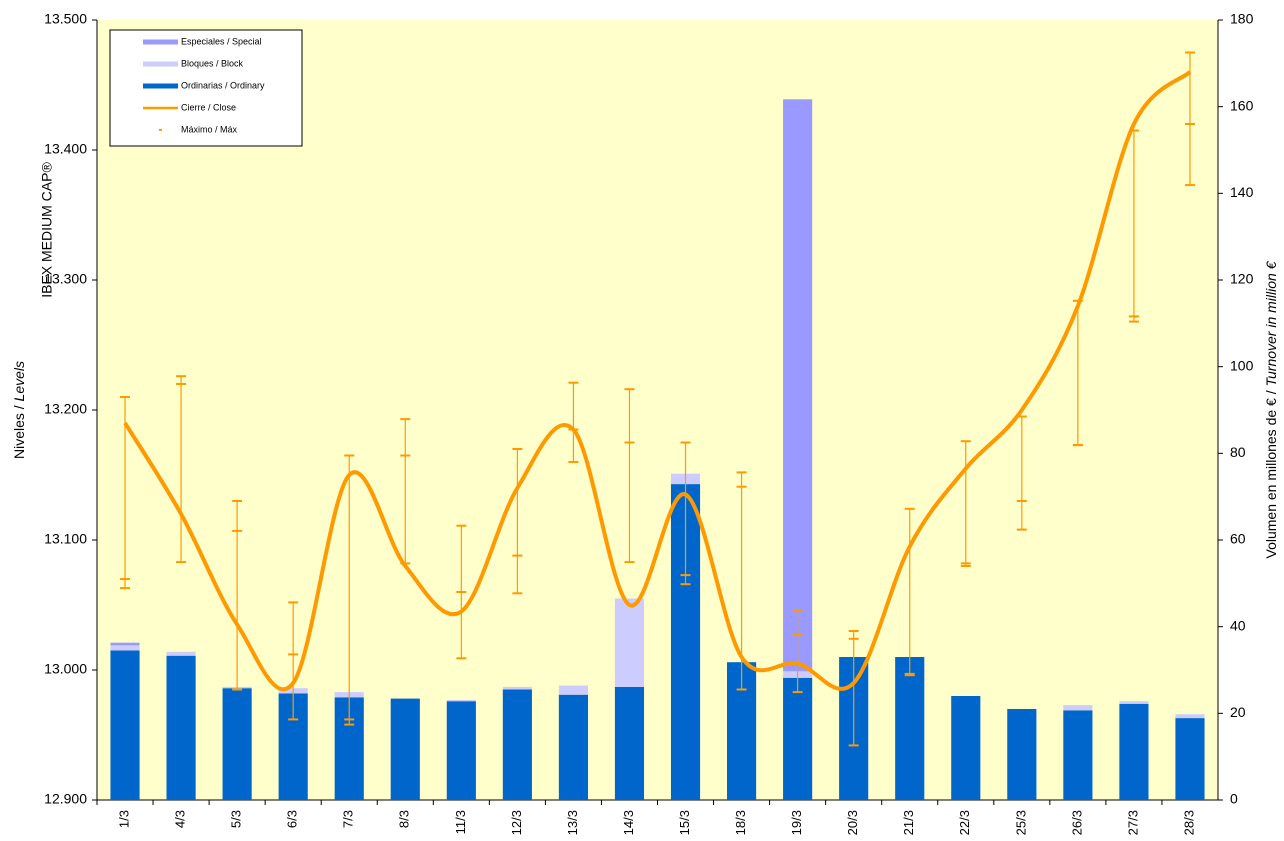  I want to click on y2-tick-label: 20, so click(1238, 712).